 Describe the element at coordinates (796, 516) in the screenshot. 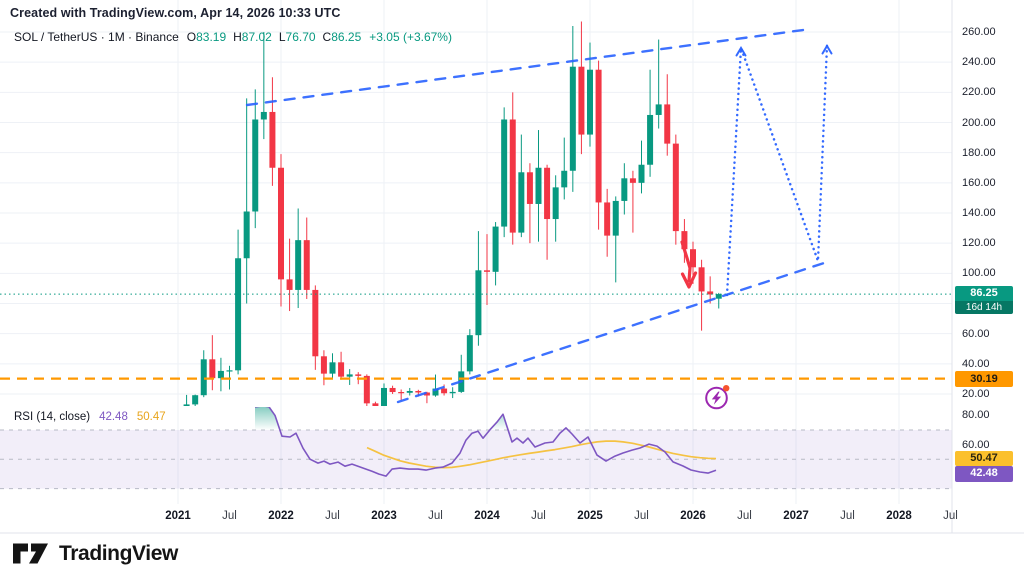

I see `time-axis-year-label: 2027` at that location.